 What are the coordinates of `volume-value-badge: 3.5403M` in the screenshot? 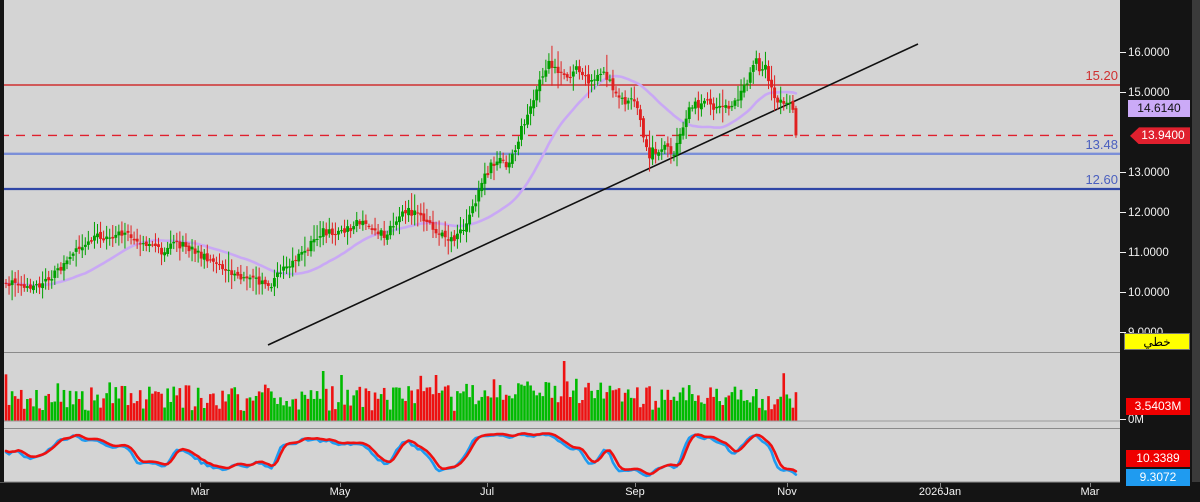 It's located at (1158, 406).